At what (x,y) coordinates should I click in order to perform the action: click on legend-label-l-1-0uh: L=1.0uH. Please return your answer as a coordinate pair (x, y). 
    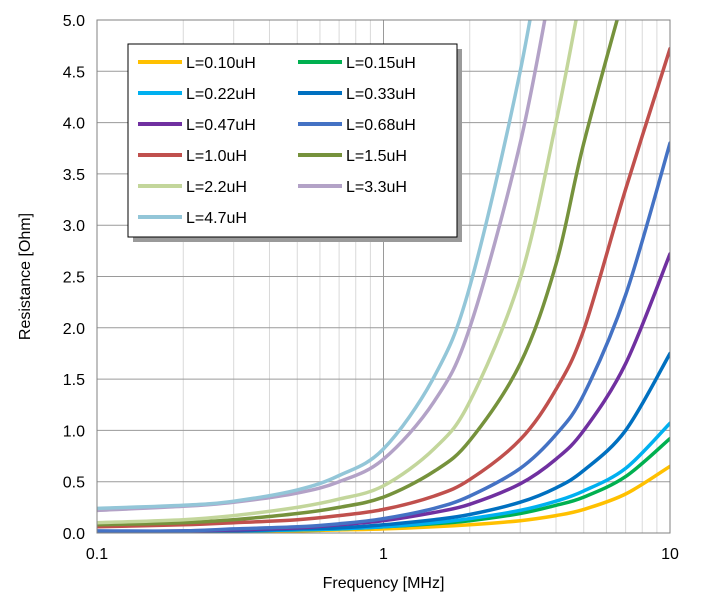
    Looking at the image, I should click on (216, 156).